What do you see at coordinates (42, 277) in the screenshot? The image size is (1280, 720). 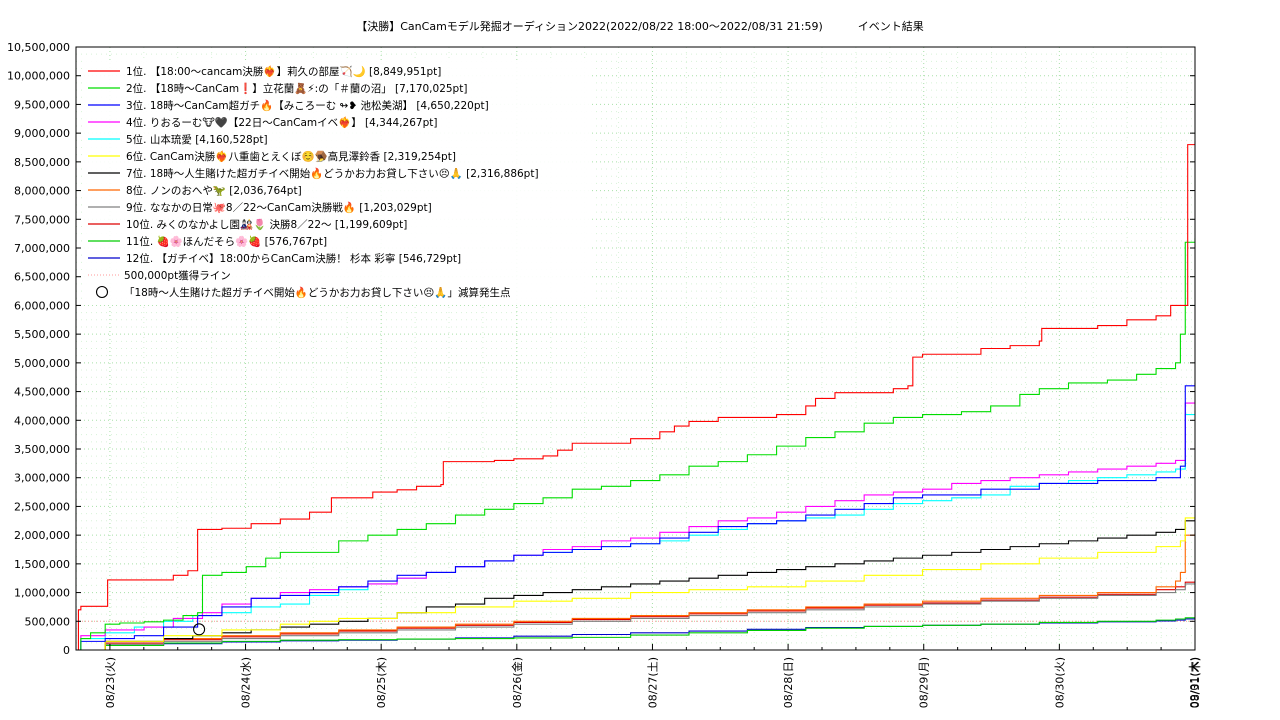 I see `y-tick-label: 6,500,000` at bounding box center [42, 277].